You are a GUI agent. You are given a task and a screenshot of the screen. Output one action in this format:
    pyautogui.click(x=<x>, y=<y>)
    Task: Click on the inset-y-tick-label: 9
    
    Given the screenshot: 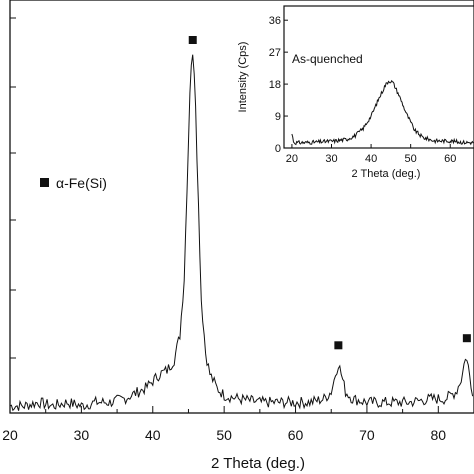 What is the action you would take?
    pyautogui.click(x=278, y=117)
    